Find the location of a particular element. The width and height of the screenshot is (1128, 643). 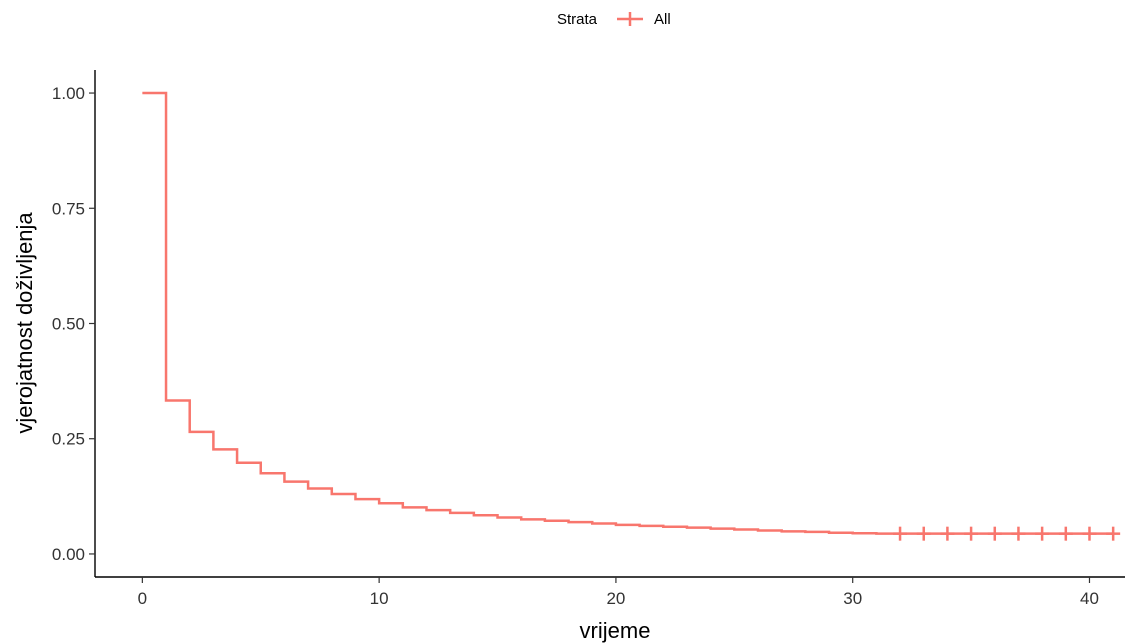

y-axis-ticks: 0.00 0.25 0.50 0.75 1.00 is located at coordinates (73, 324).